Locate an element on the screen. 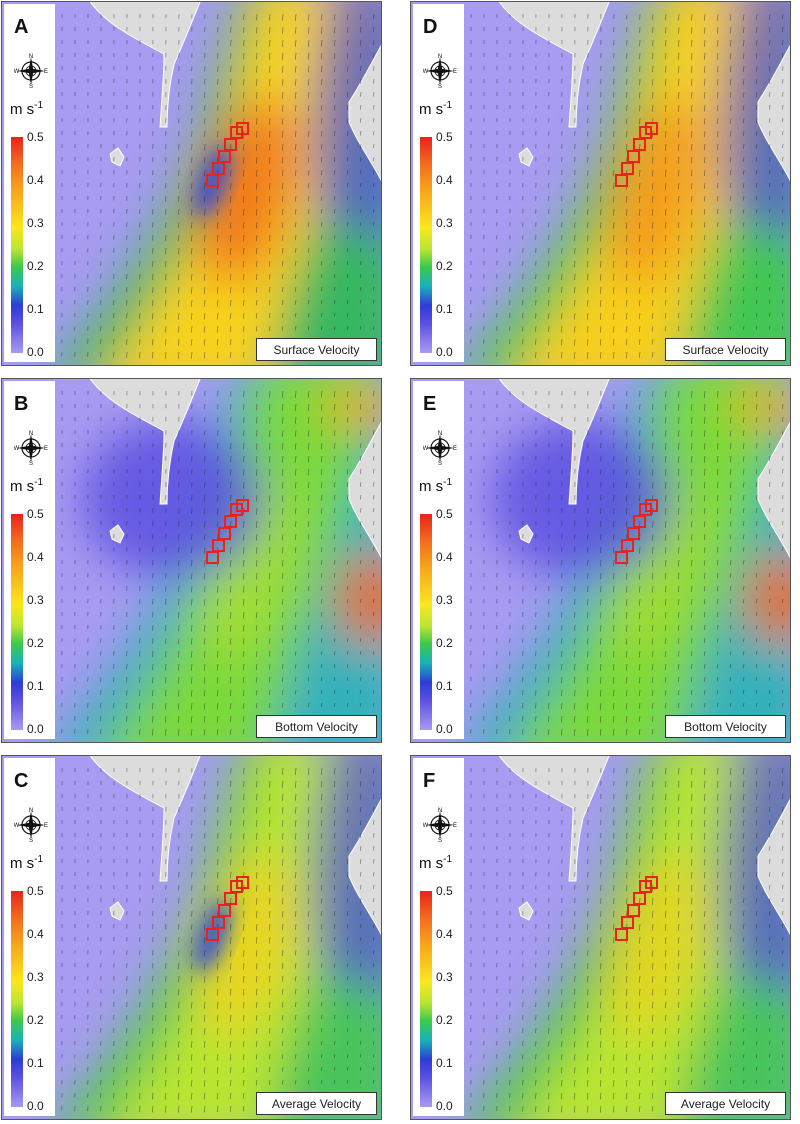  panel-label: F is located at coordinates (429, 781).